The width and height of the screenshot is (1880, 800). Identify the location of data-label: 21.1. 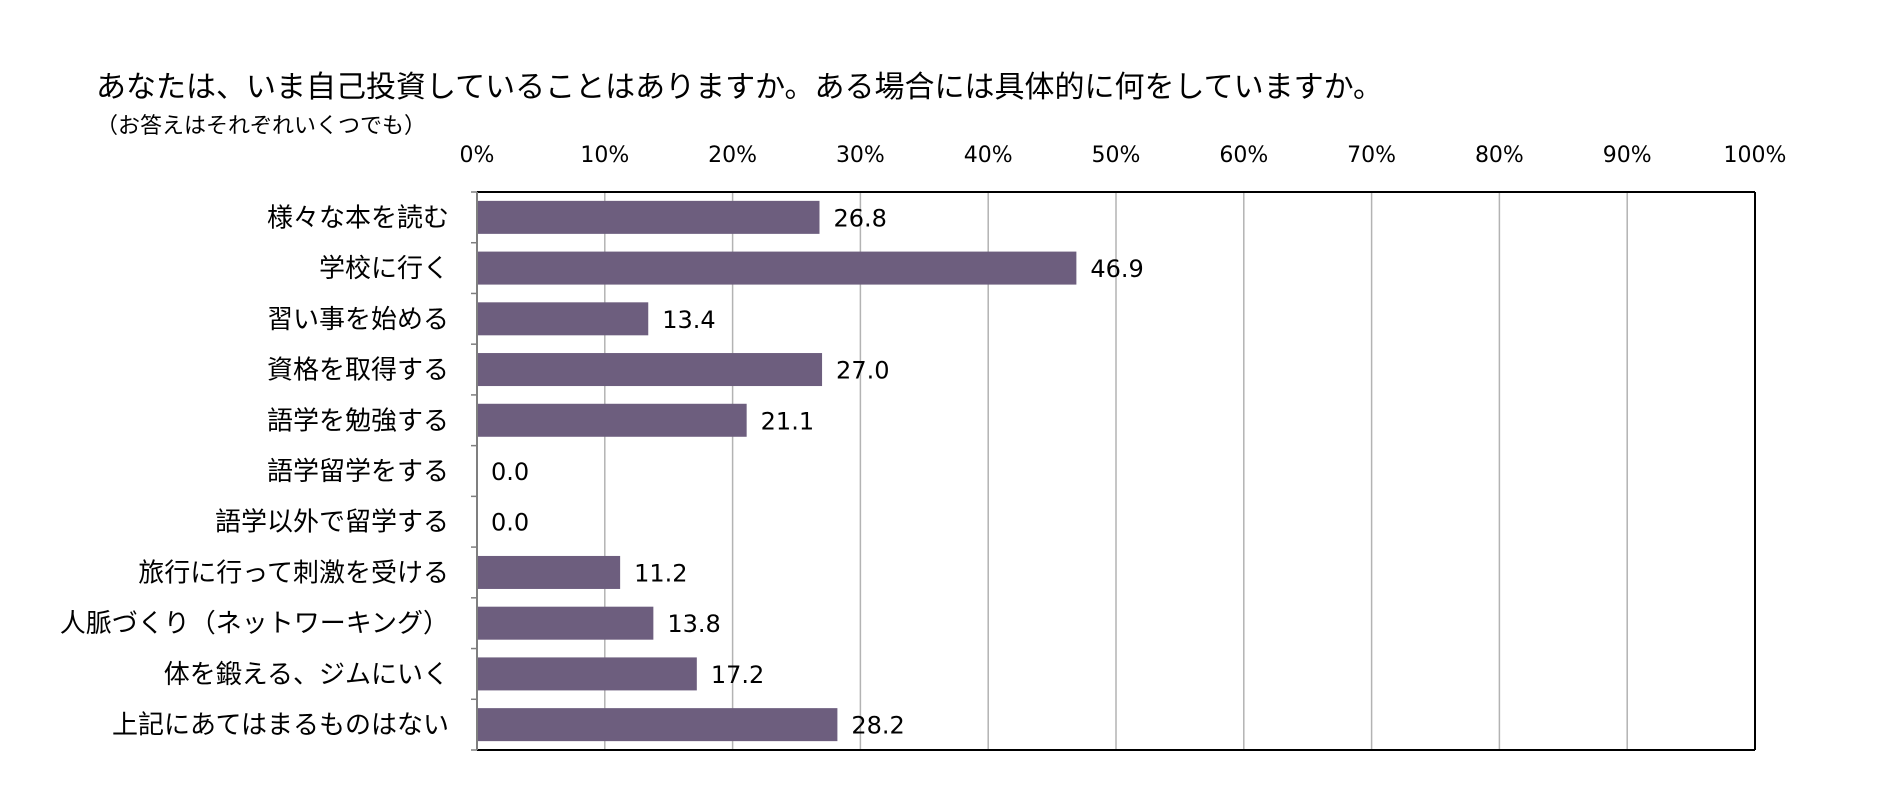
(787, 421).